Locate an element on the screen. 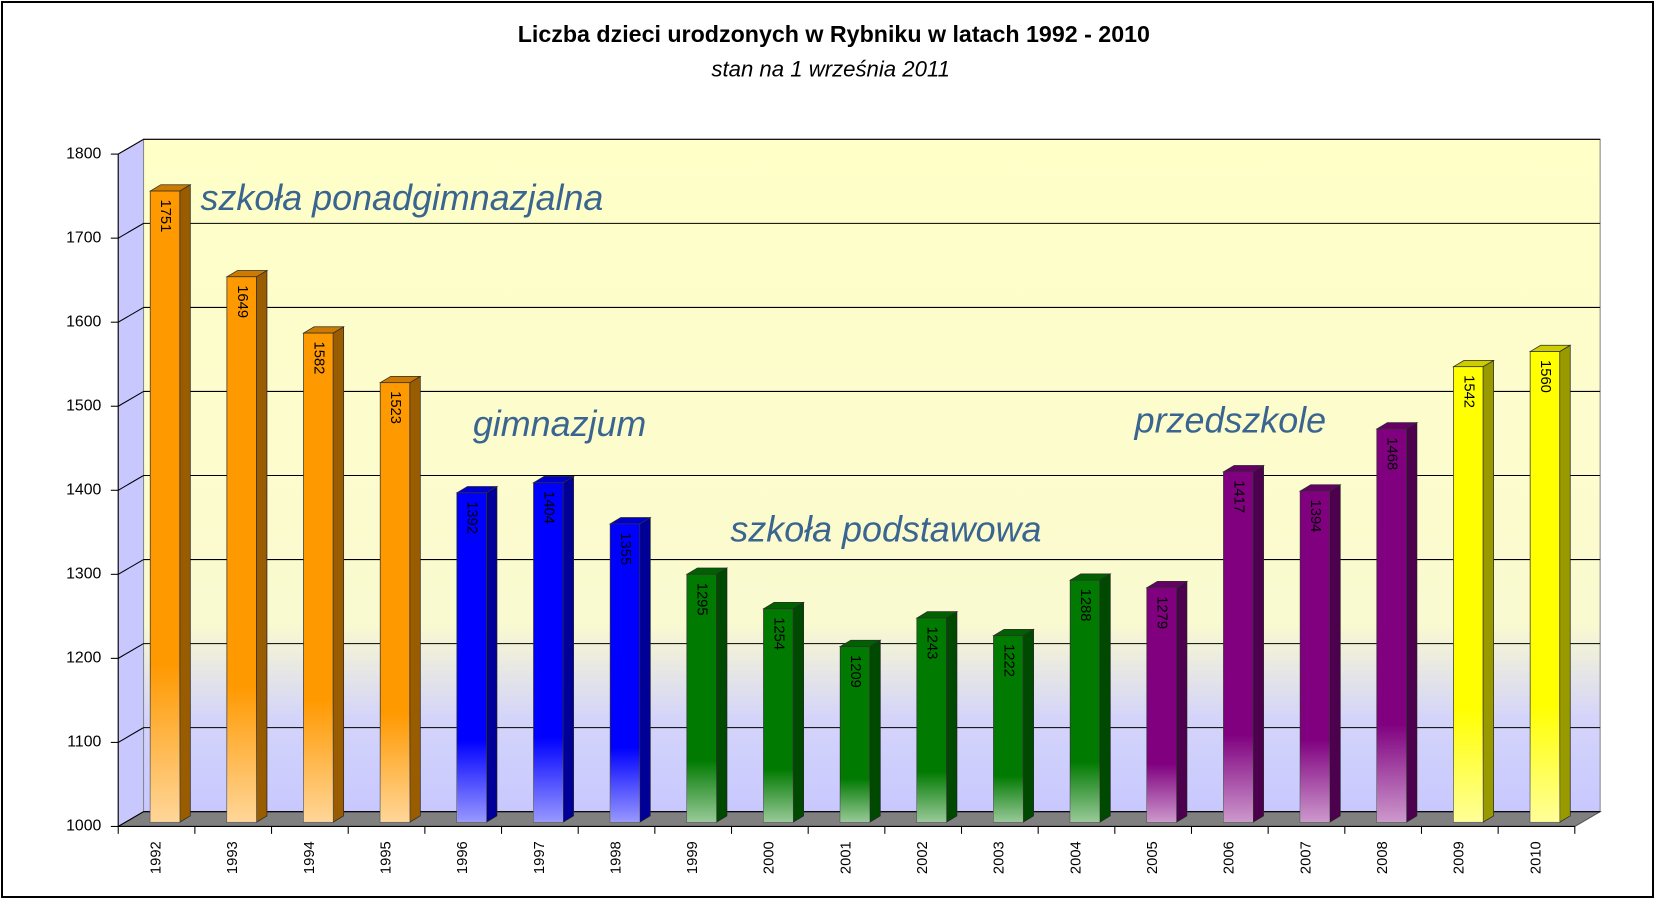 The width and height of the screenshot is (1655, 899). y-tick-label: 1700 is located at coordinates (83, 237).